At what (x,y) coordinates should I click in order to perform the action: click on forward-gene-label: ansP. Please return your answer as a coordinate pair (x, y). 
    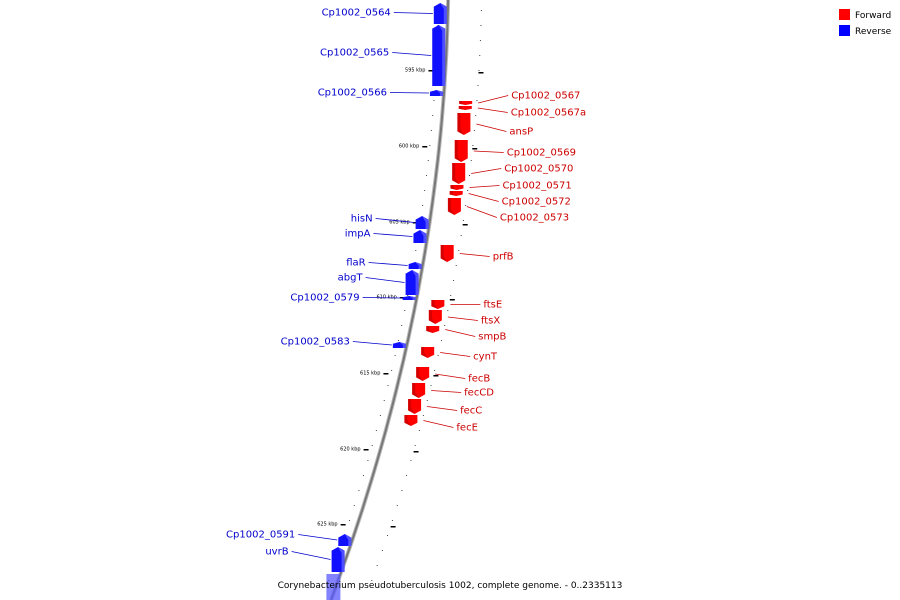
    Looking at the image, I should click on (521, 132).